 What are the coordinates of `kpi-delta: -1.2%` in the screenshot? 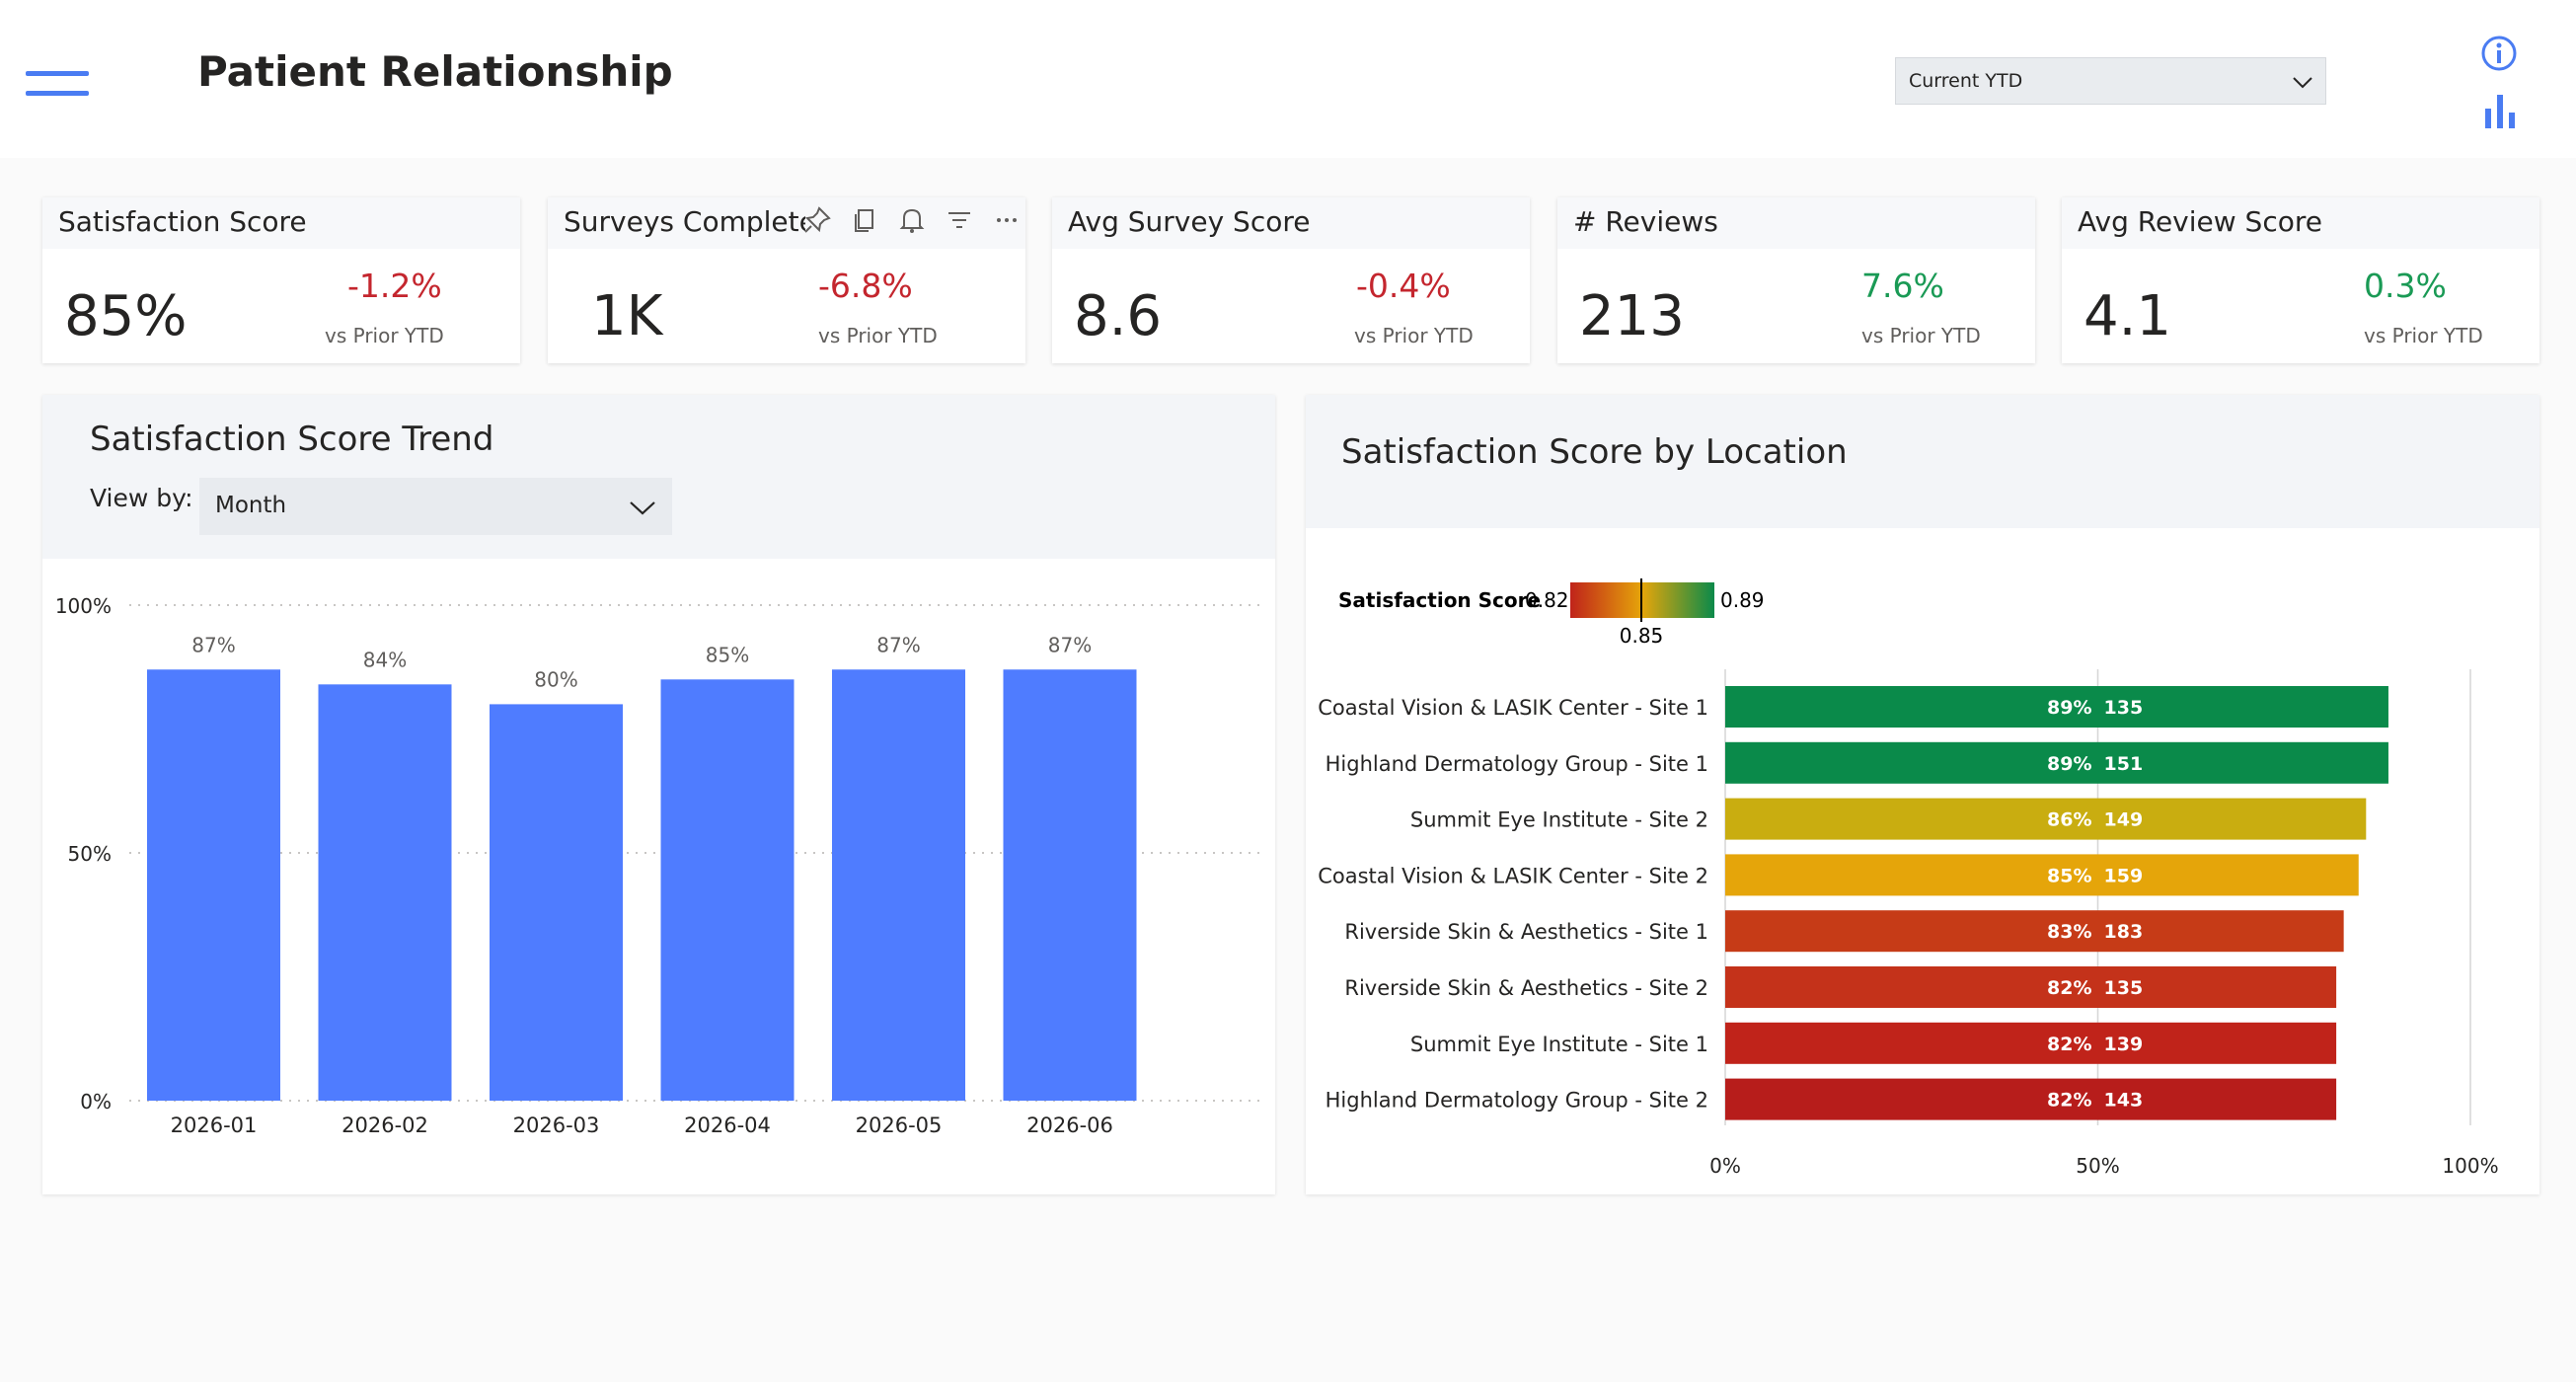 It's located at (394, 286).